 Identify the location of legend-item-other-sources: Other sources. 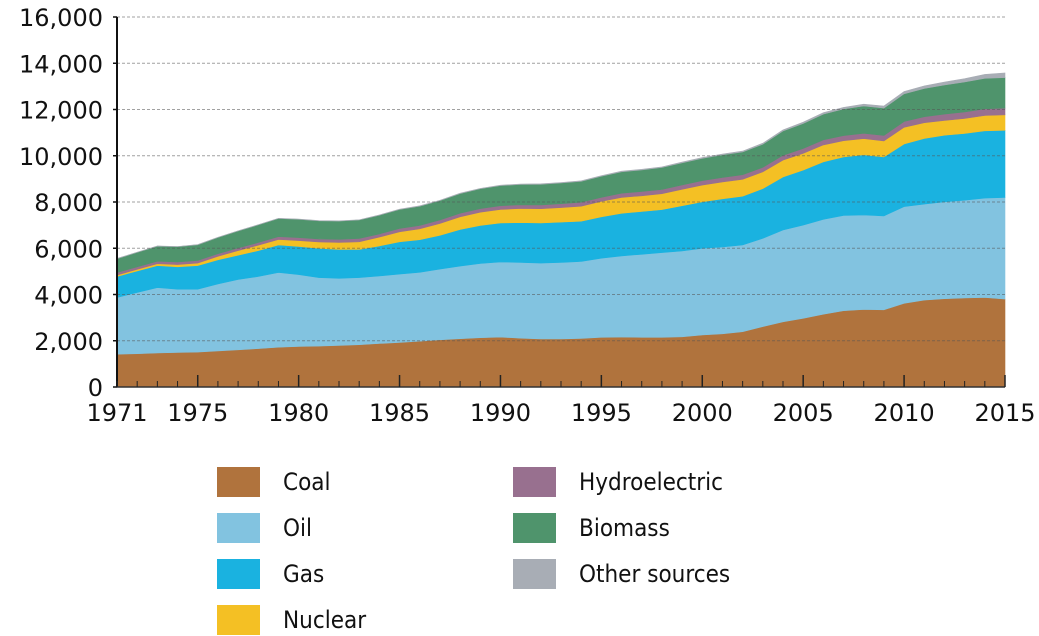
(630, 574).